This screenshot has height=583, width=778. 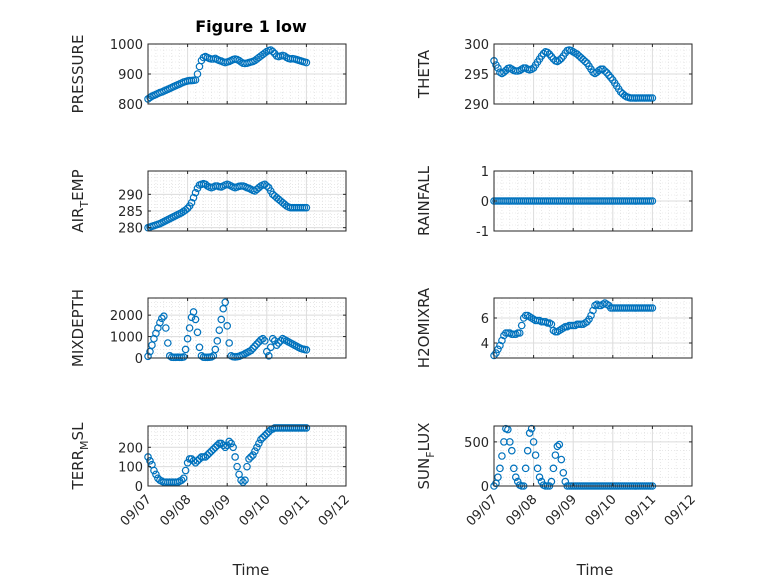 What do you see at coordinates (426, 456) in the screenshot?
I see `sun_flux-y-axis-label: SUNFLUX` at bounding box center [426, 456].